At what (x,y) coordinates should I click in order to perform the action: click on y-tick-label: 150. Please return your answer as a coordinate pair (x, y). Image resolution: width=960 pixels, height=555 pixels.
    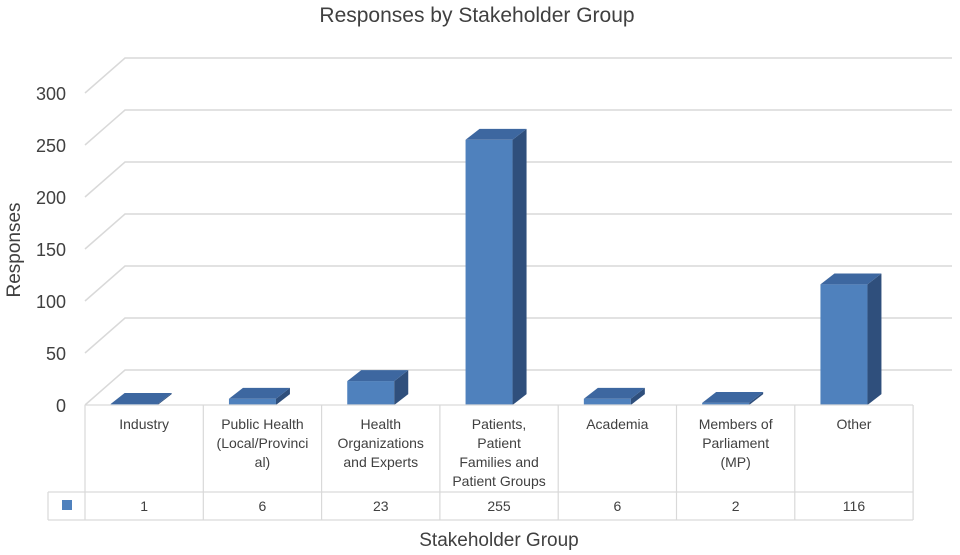
    Looking at the image, I should click on (51, 250).